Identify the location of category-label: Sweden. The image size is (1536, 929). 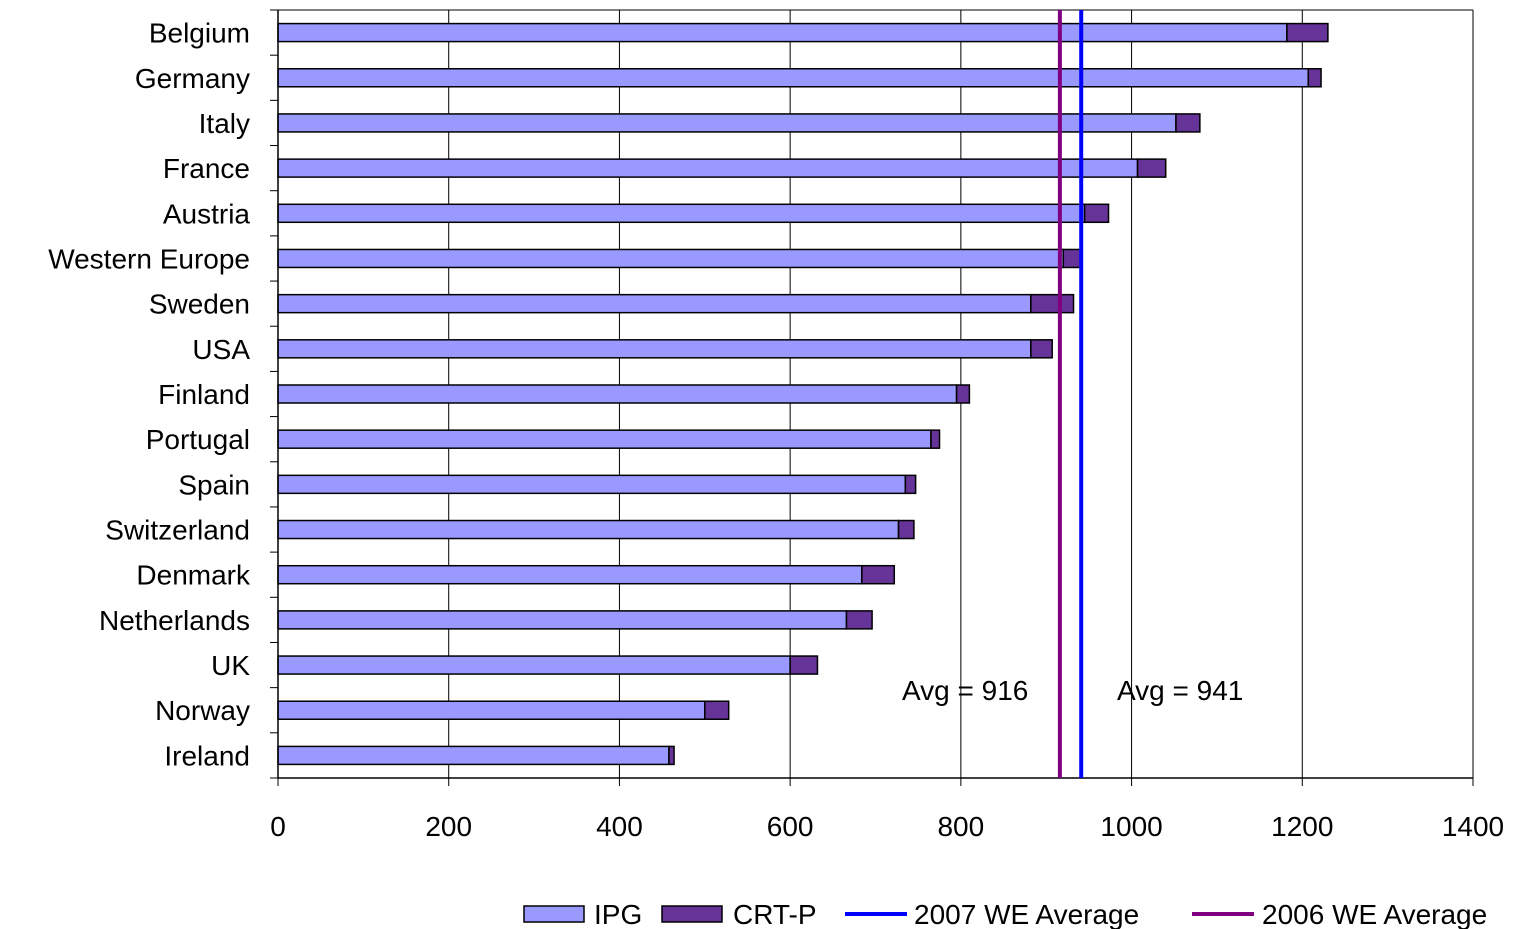
(199, 304).